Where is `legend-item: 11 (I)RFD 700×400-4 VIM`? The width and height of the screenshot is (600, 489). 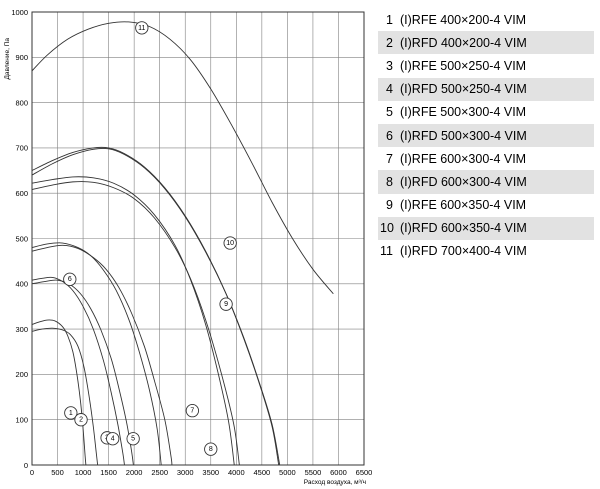
legend-item: 11 (I)RFD 700×400-4 VIM is located at coordinates (486, 251).